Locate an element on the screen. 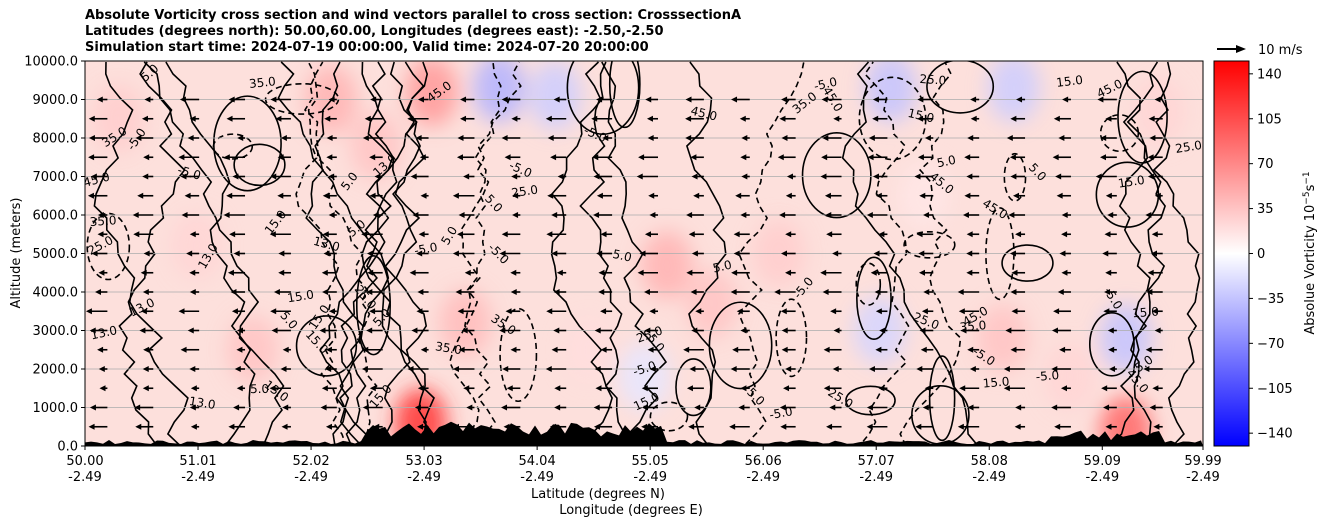 This screenshot has height=526, width=1332. colorbar-label: Absolue Vorticity 10−5s−1 is located at coordinates (1310, 252).